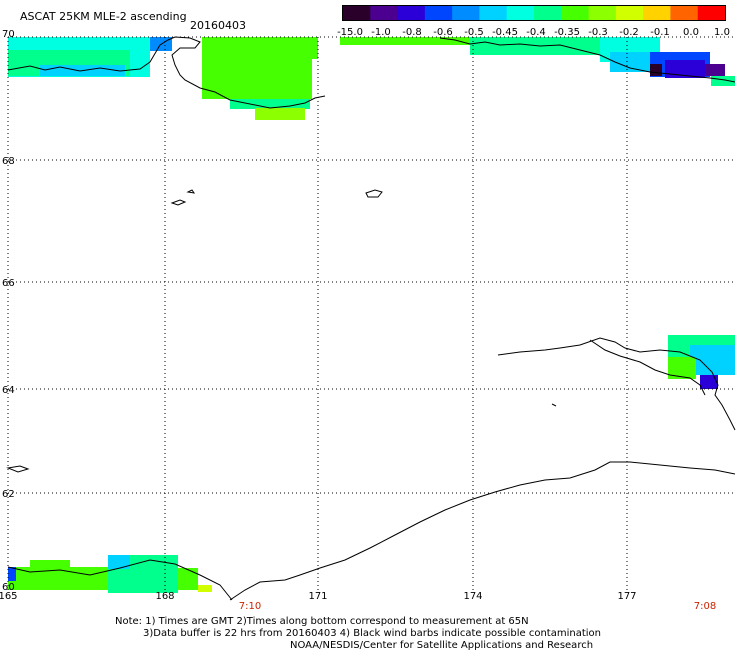  What do you see at coordinates (598, 32) in the screenshot?
I see `colorbar-label: -0.3` at bounding box center [598, 32].